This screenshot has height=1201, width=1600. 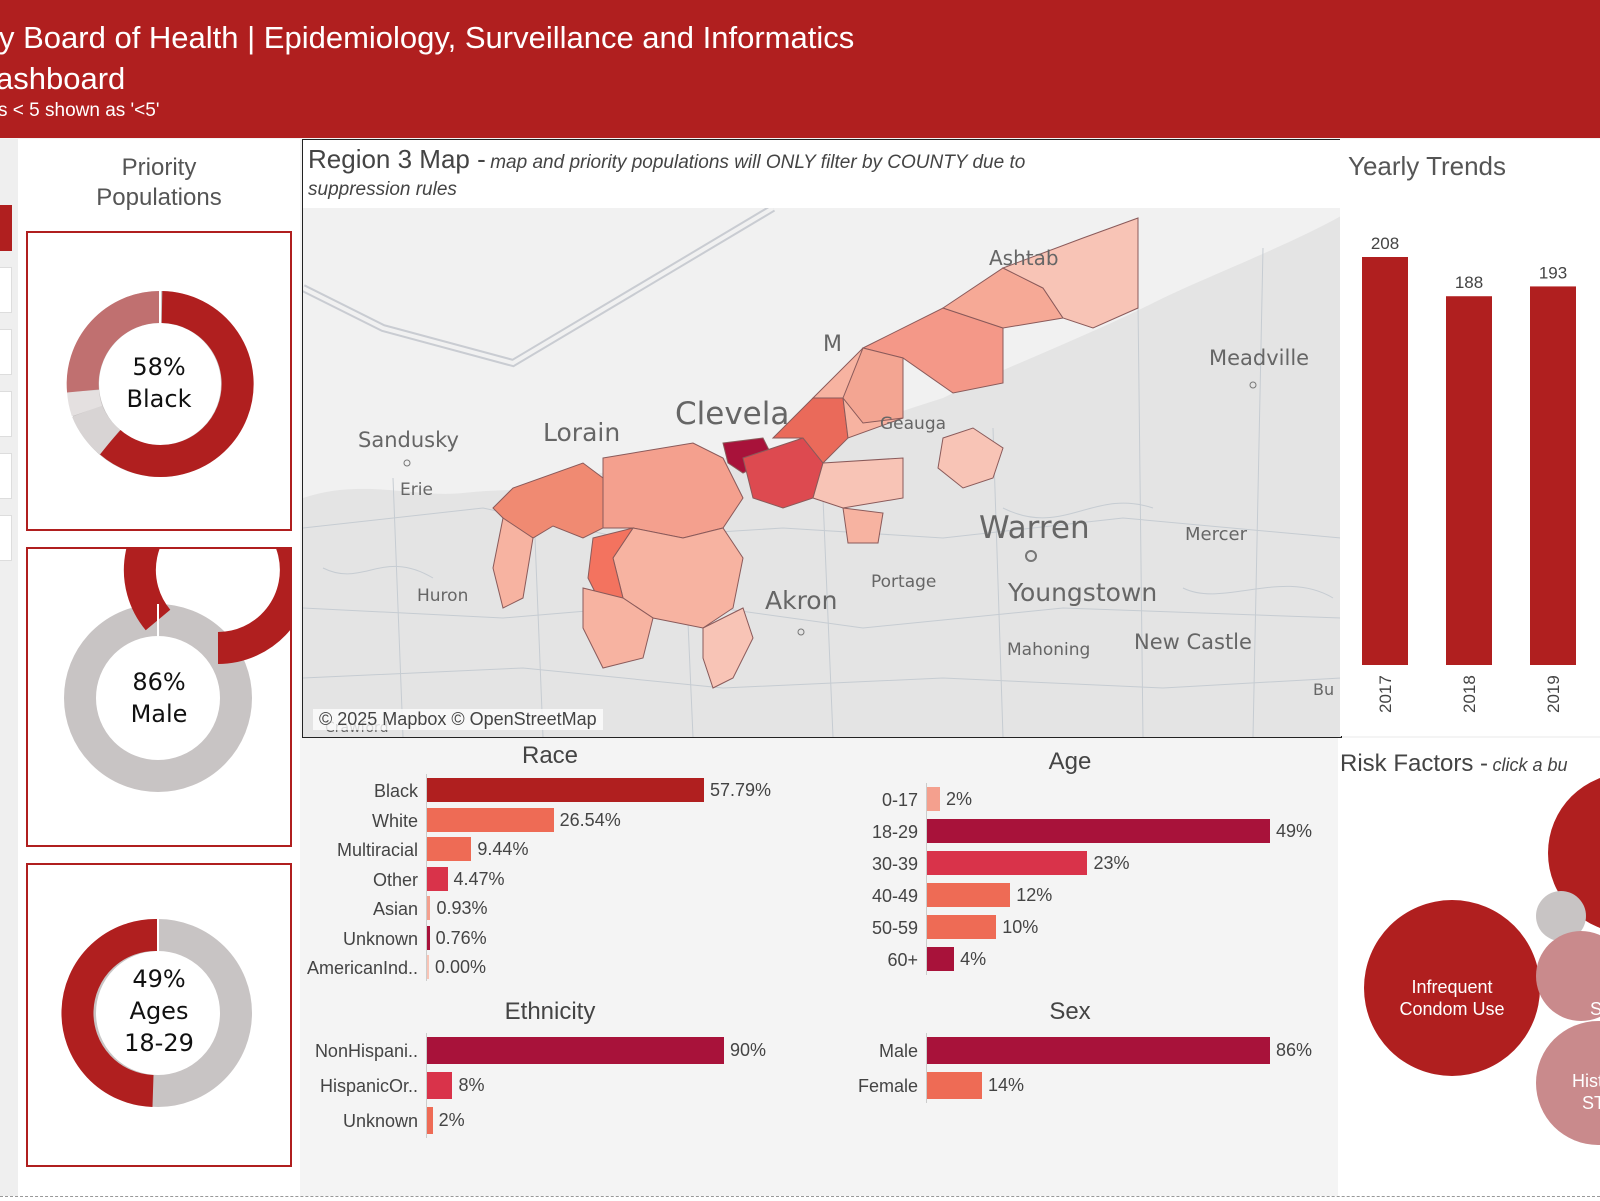 I want to click on risk-bubble-std, so click(x=1568, y=1083).